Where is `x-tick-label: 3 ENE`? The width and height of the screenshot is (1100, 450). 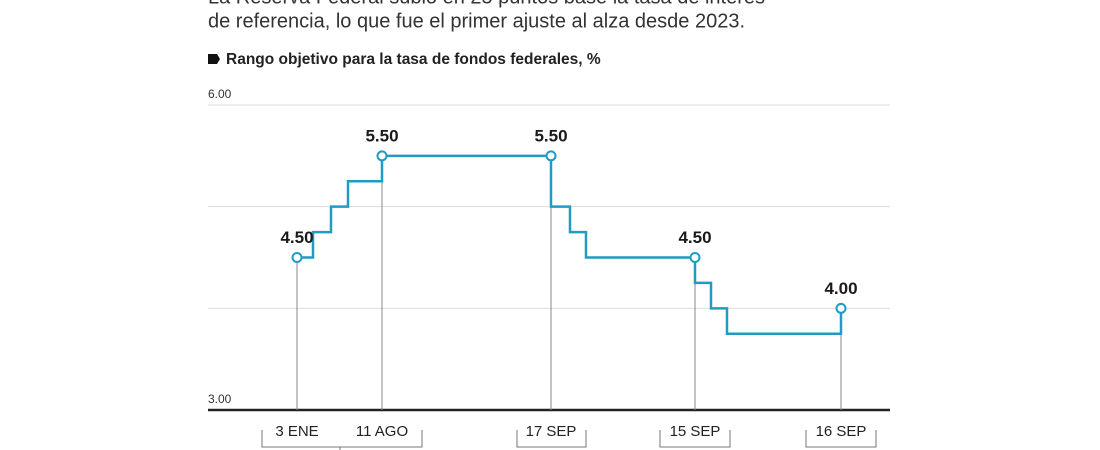
x-tick-label: 3 ENE is located at coordinates (296, 431).